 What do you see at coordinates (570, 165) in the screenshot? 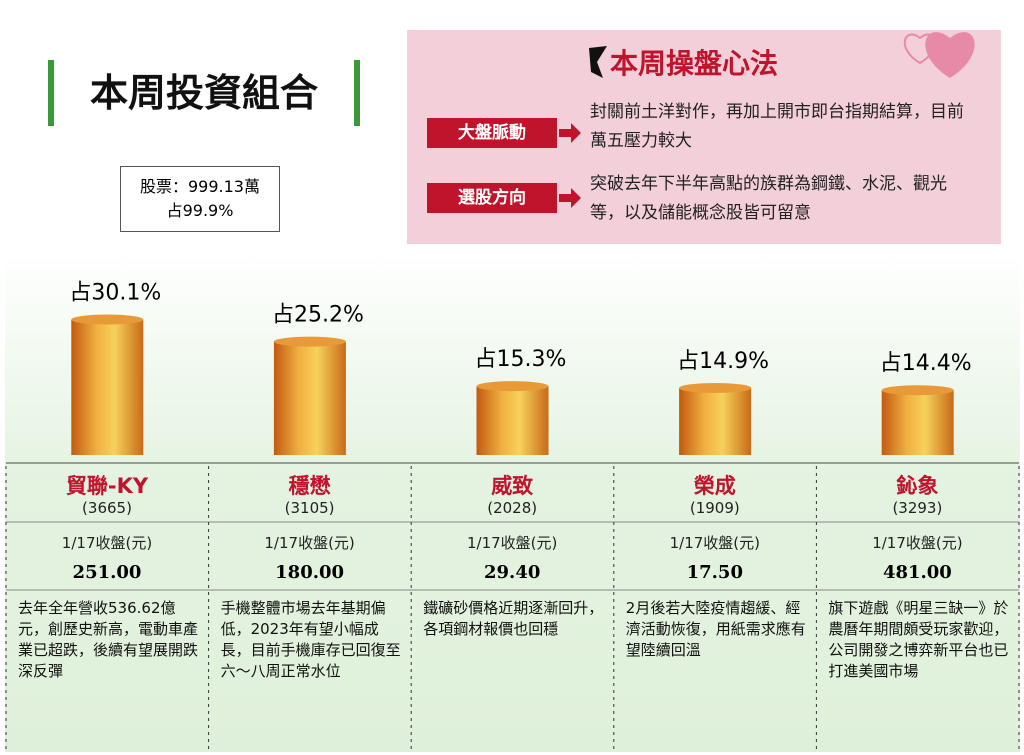
I see `arrows` at bounding box center [570, 165].